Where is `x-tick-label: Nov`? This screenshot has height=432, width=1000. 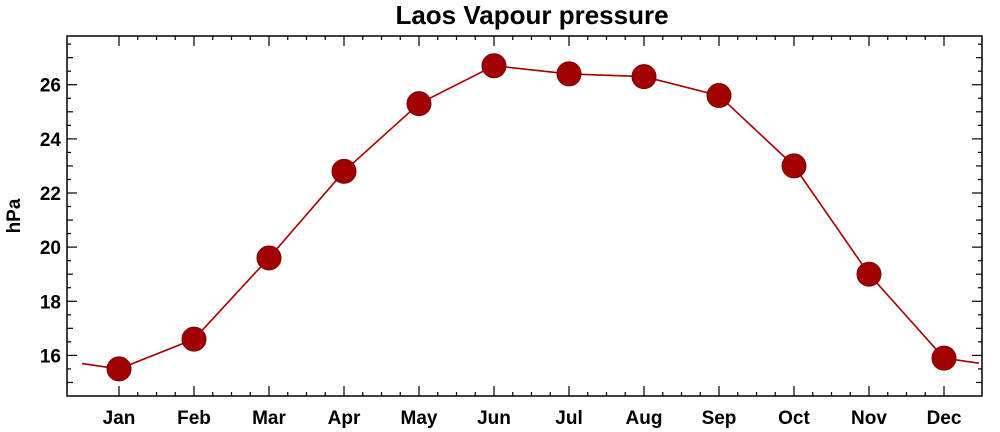
x-tick-label: Nov is located at coordinates (869, 418).